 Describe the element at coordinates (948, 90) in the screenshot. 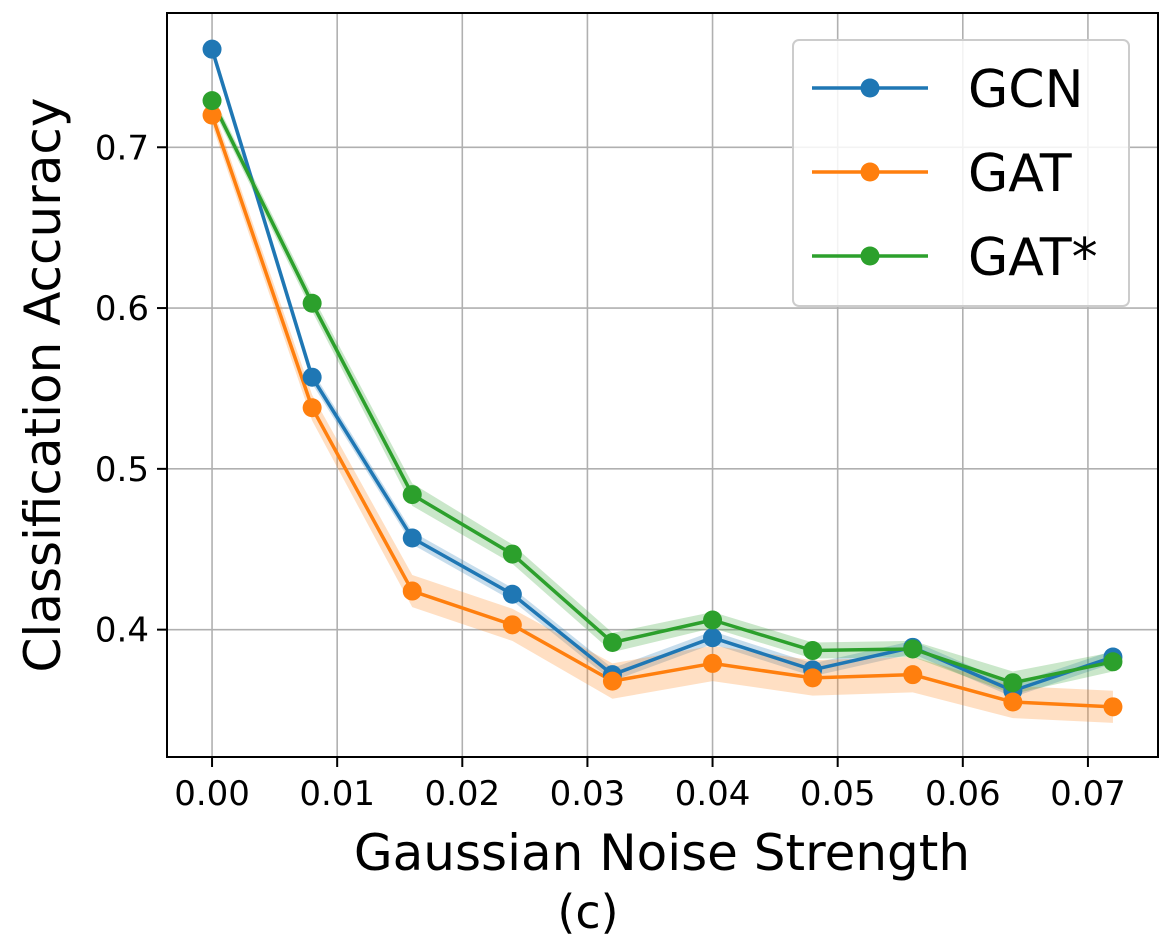

I see `legend-item-gcn: GCN` at that location.